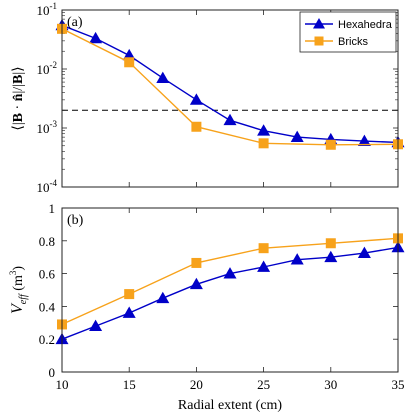  What do you see at coordinates (47, 339) in the screenshot?
I see `y-tick-label: 0.2` at bounding box center [47, 339].